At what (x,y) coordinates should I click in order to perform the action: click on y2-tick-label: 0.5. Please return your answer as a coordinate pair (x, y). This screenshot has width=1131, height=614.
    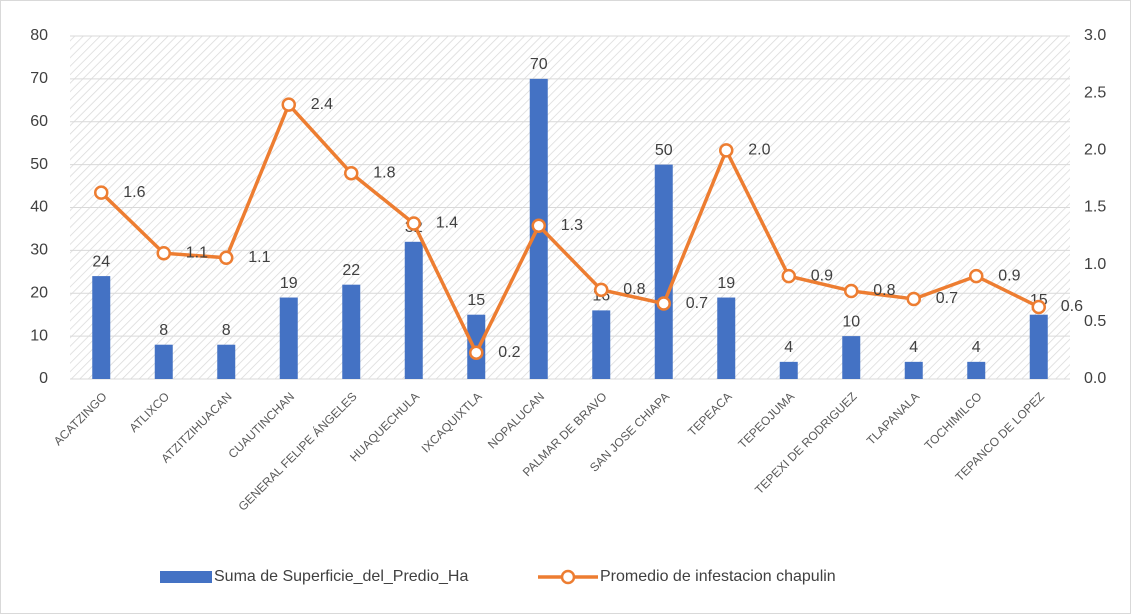
    Looking at the image, I should click on (1095, 321).